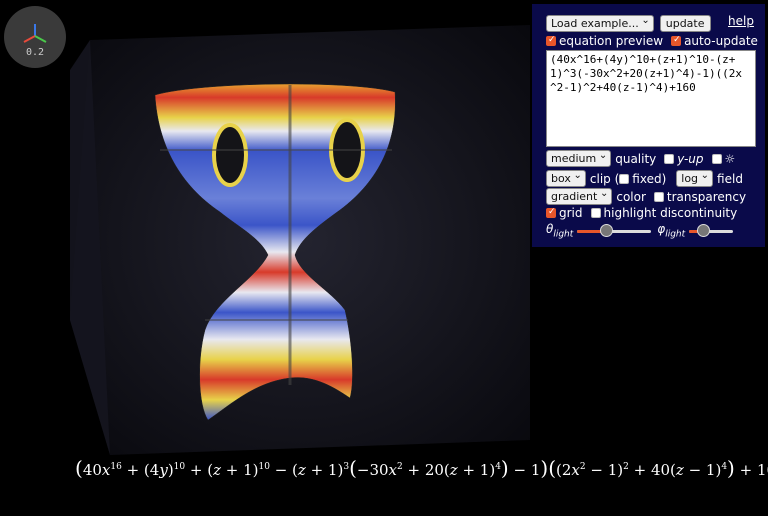 Image resolution: width=768 pixels, height=516 pixels. Describe the element at coordinates (730, 178) in the screenshot. I see `field-label: field` at that location.